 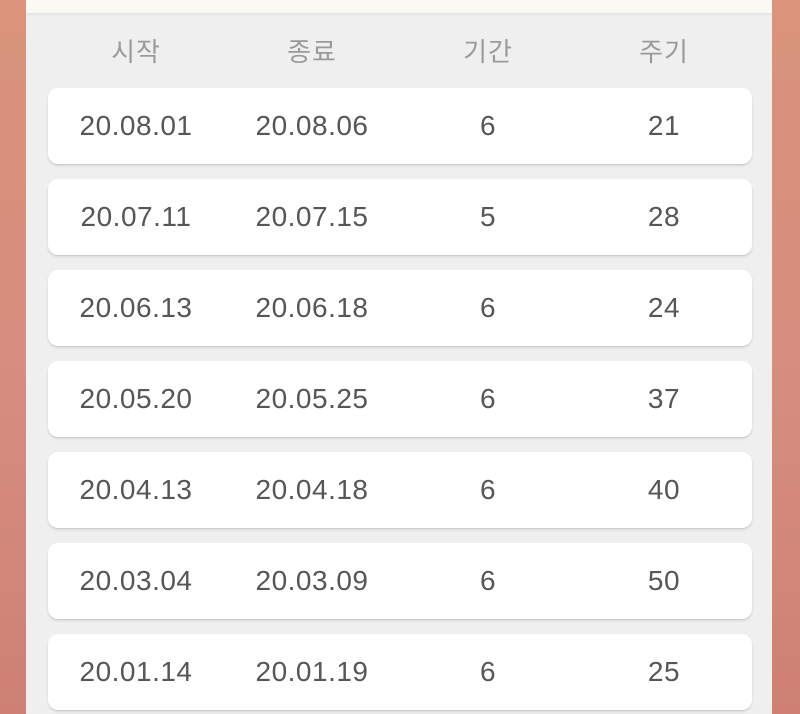 I want to click on cell-start: 20.07.11, so click(x=136, y=216).